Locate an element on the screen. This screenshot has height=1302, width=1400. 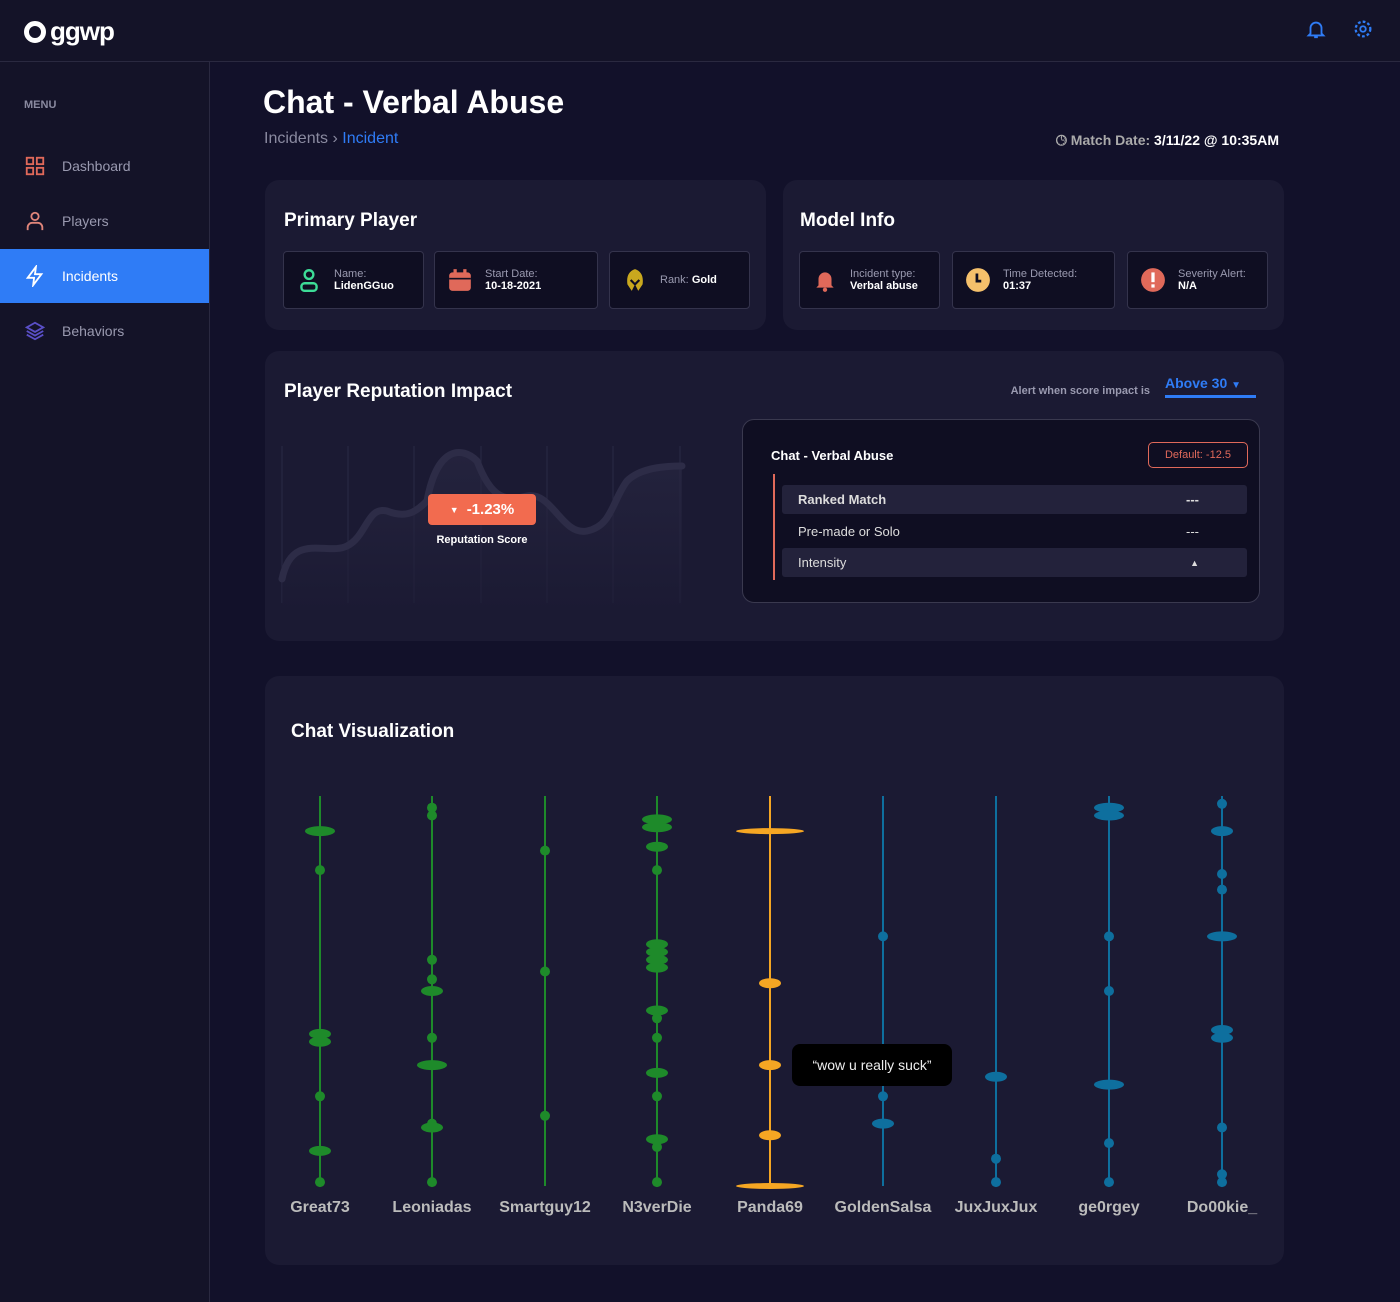
default-badge: Default: -12.5 is located at coordinates (1197, 455).